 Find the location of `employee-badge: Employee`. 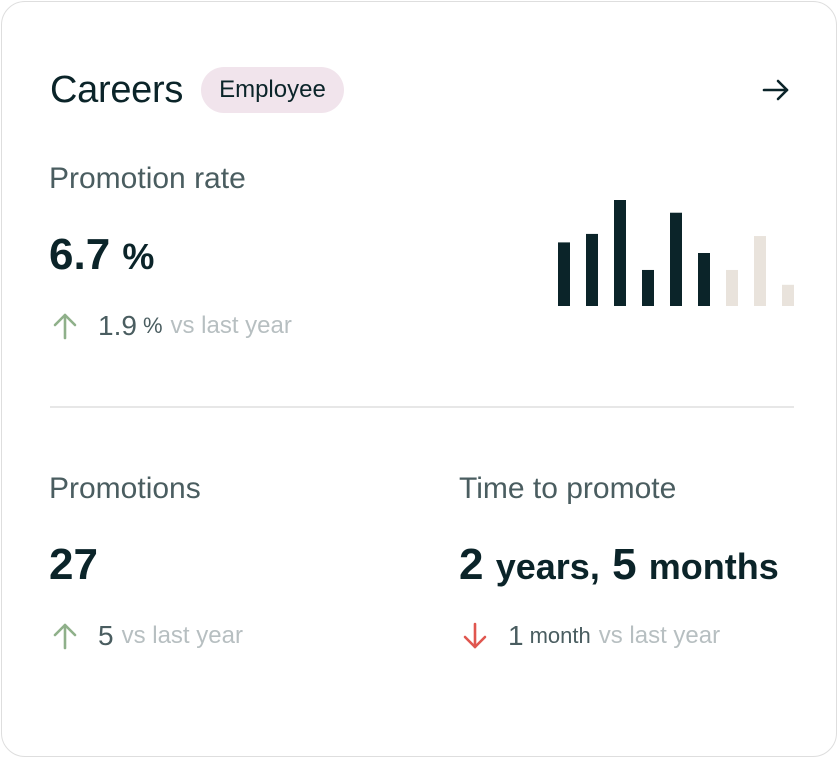

employee-badge: Employee is located at coordinates (272, 90).